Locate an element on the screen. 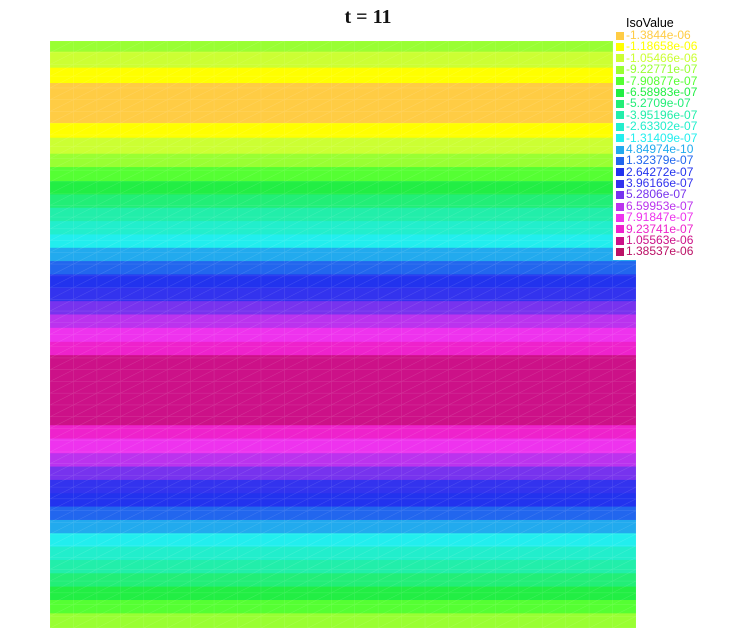 This screenshot has width=755, height=634. legend-title: IsoValue is located at coordinates (650, 23).